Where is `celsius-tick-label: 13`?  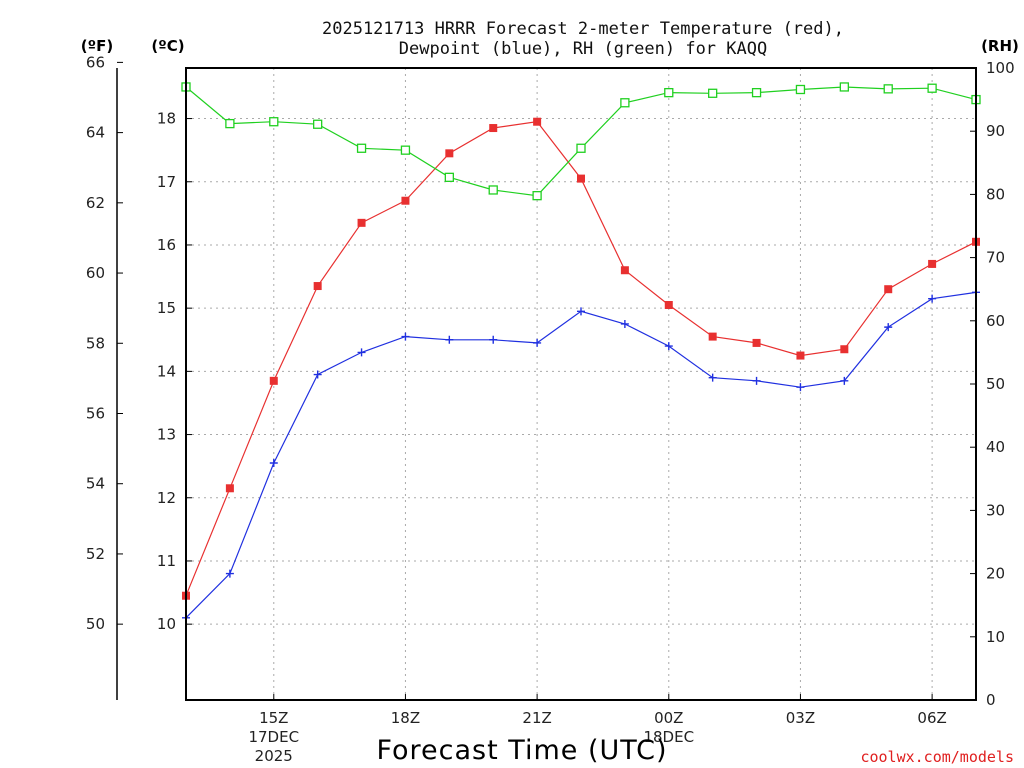
celsius-tick-label: 13 is located at coordinates (166, 435).